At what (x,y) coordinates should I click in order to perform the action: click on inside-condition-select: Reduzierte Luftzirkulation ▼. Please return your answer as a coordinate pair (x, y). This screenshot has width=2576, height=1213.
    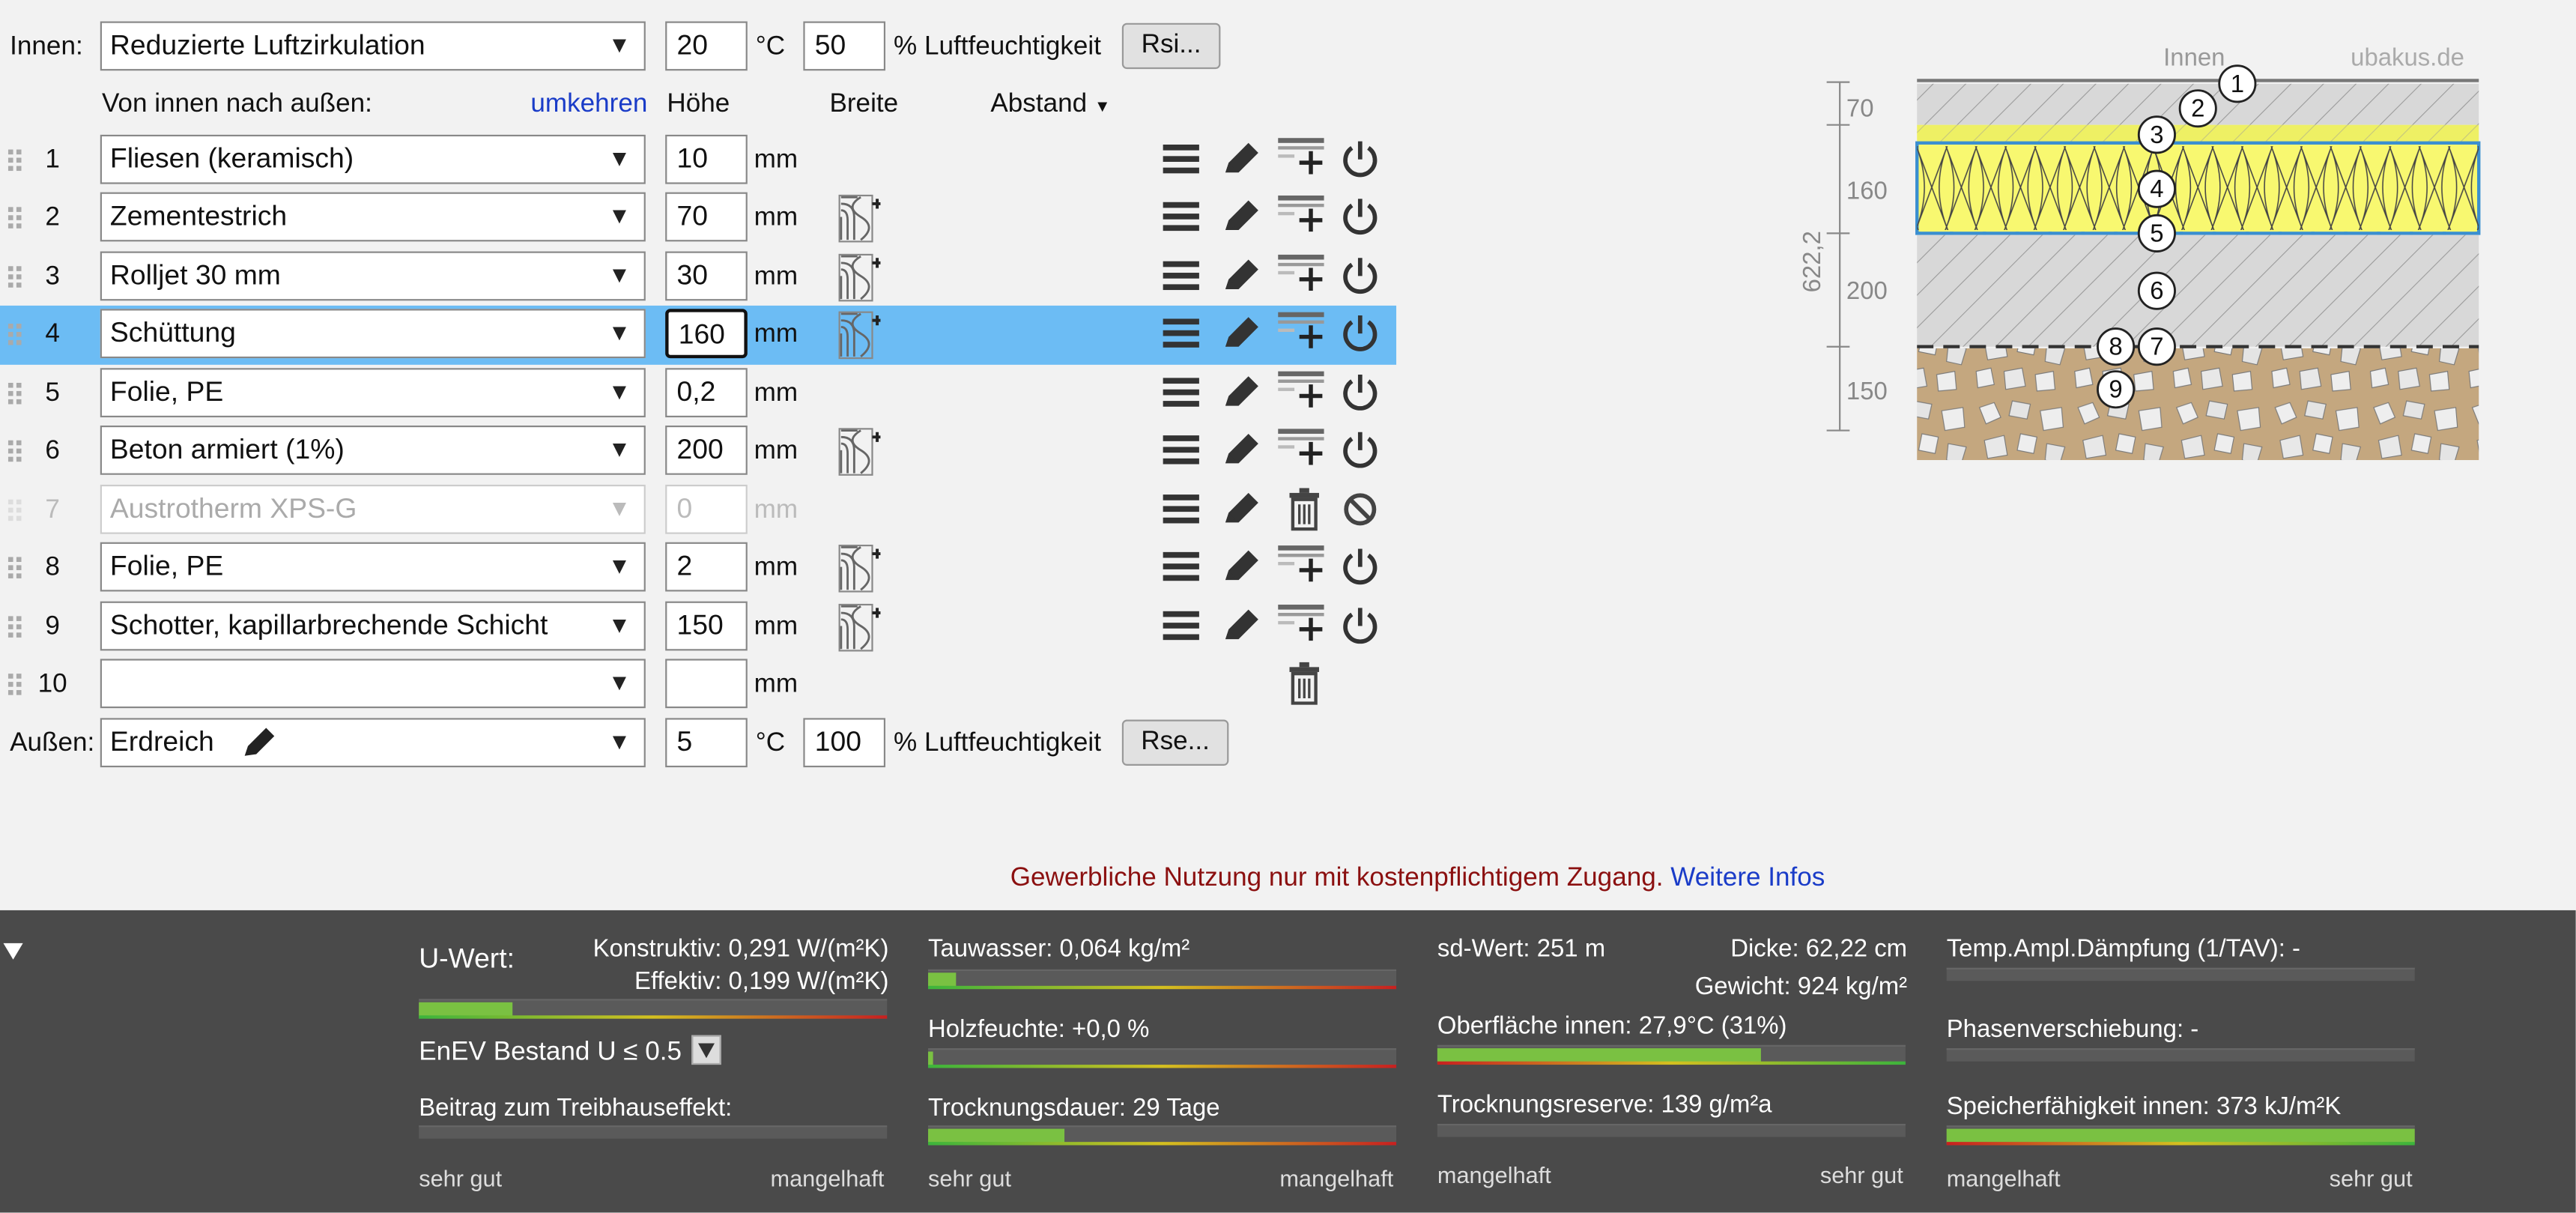
    Looking at the image, I should click on (373, 46).